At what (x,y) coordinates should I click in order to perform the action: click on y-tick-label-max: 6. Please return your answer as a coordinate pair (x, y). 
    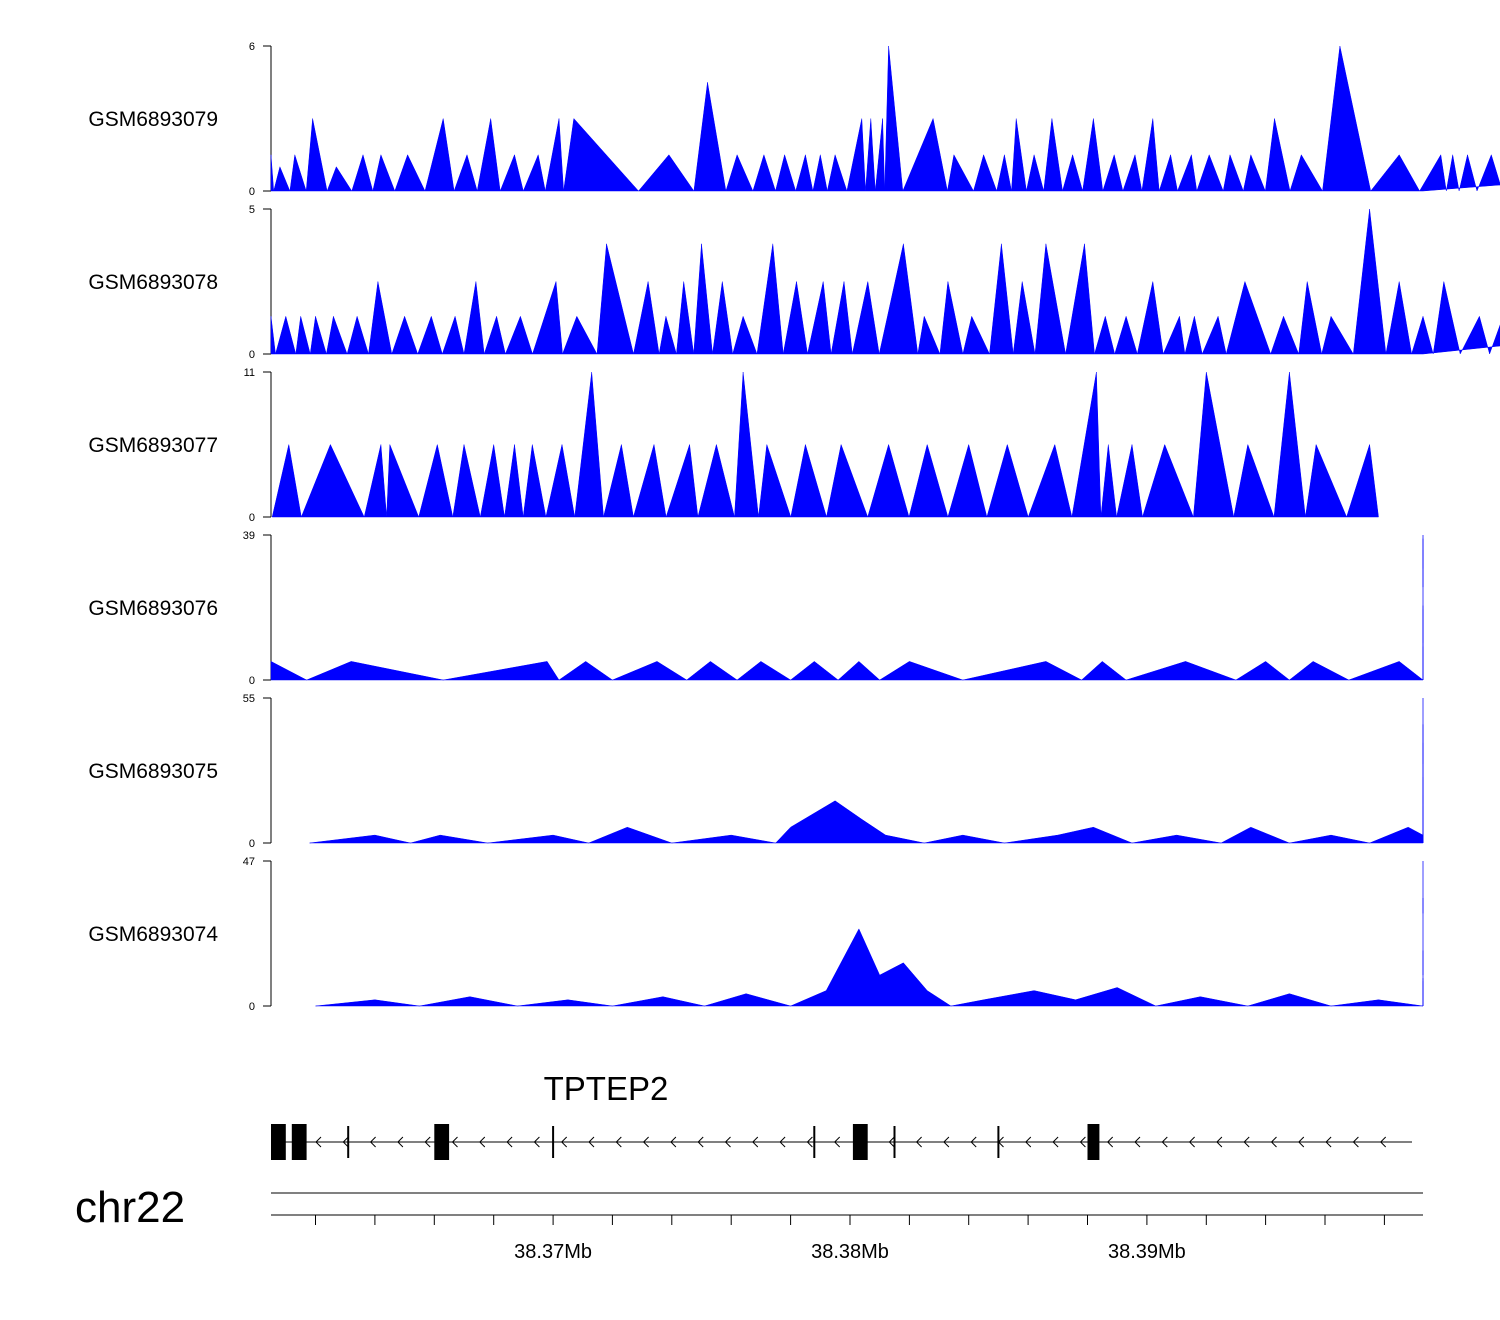
    Looking at the image, I should click on (252, 47).